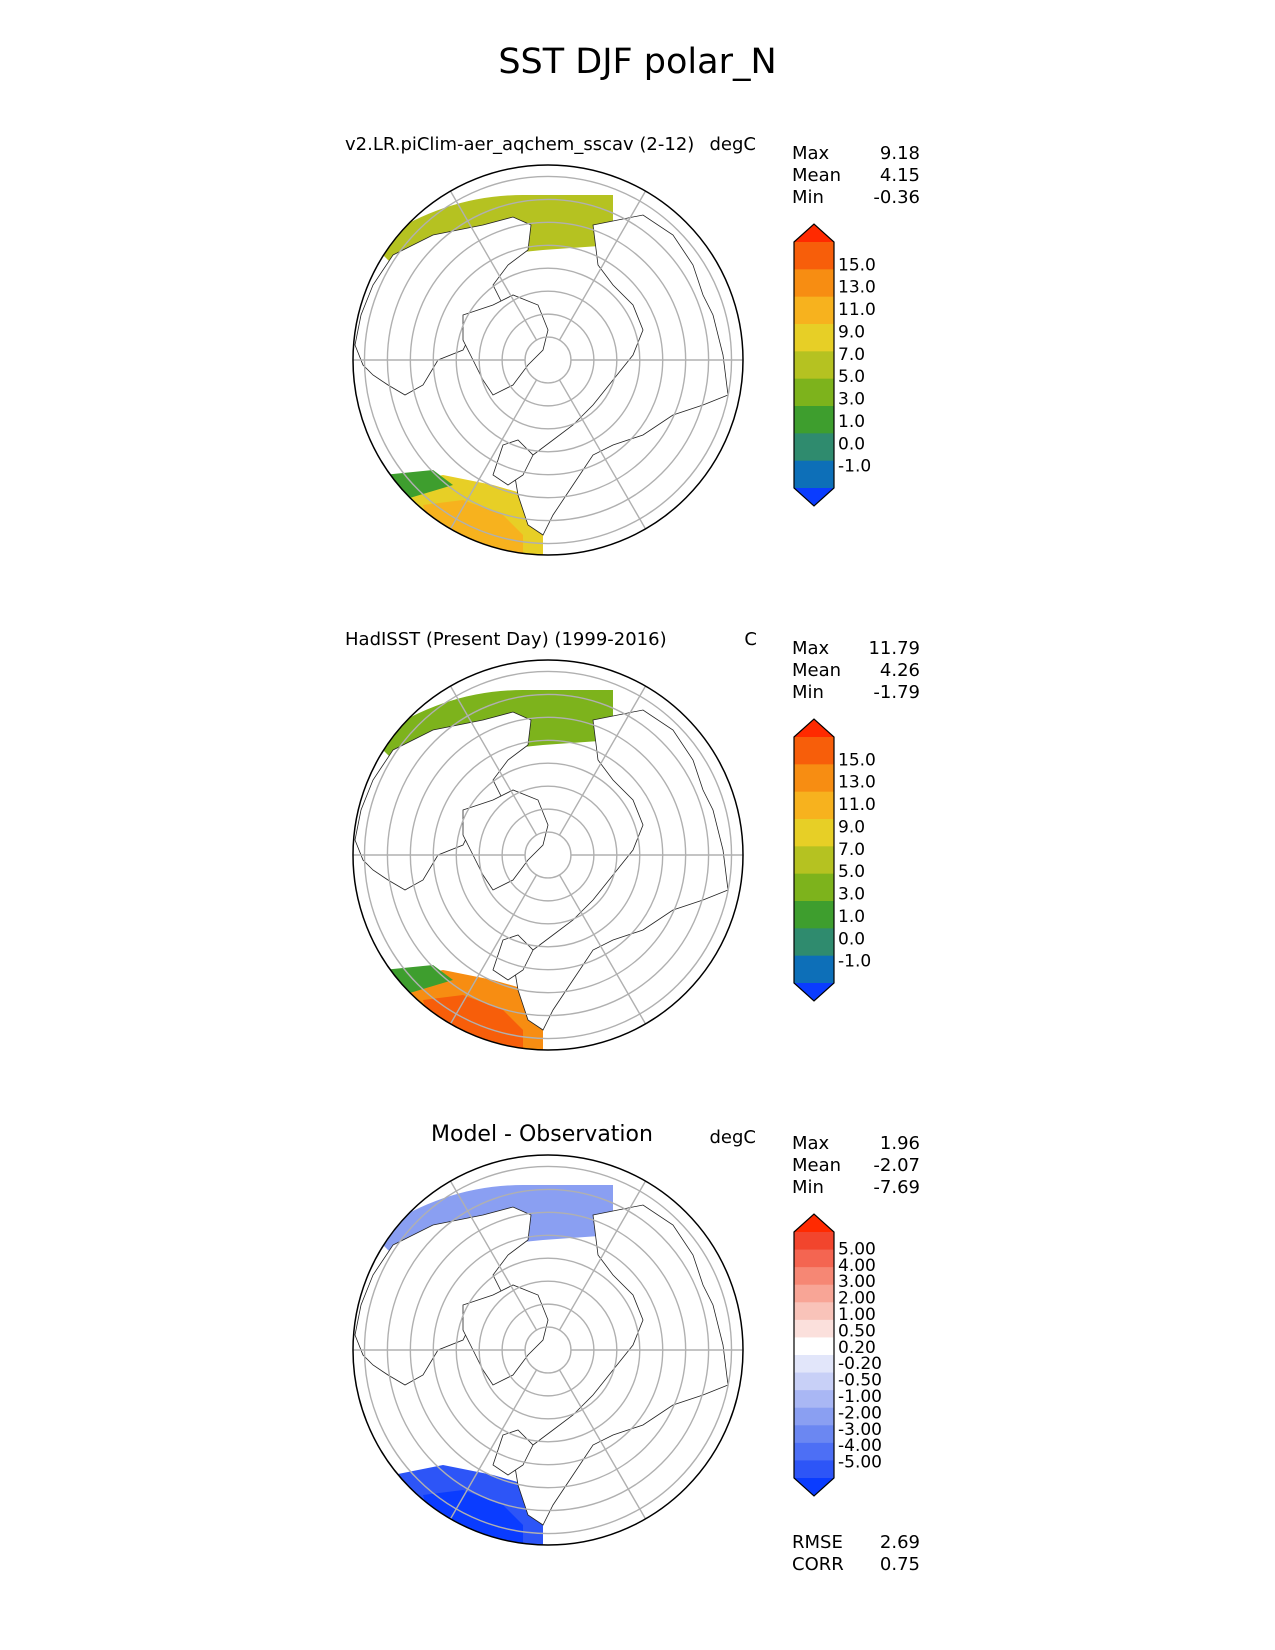 The width and height of the screenshot is (1275, 1650). What do you see at coordinates (860, 1413) in the screenshot?
I see `colorbar-tick-label: -2.00` at bounding box center [860, 1413].